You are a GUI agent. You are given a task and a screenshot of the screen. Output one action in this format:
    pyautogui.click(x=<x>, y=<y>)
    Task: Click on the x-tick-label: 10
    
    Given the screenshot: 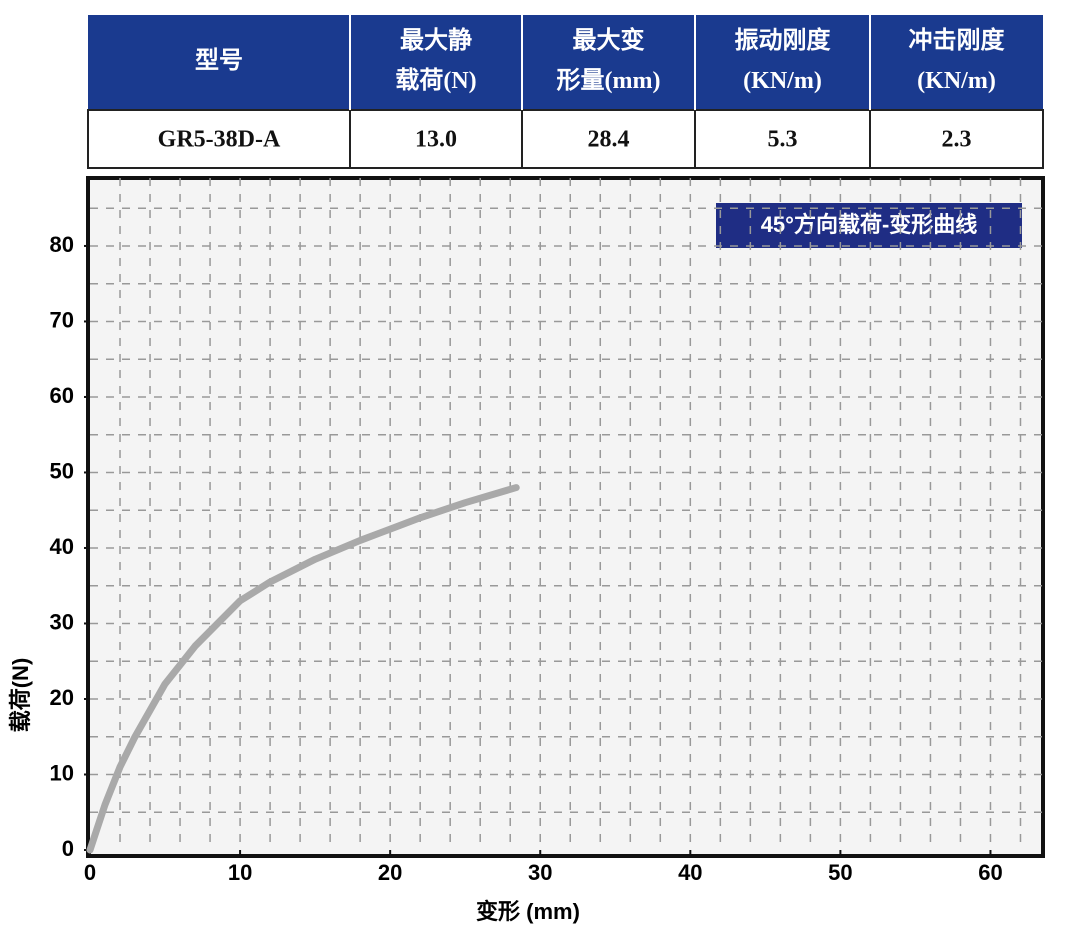 What is the action you would take?
    pyautogui.click(x=240, y=872)
    